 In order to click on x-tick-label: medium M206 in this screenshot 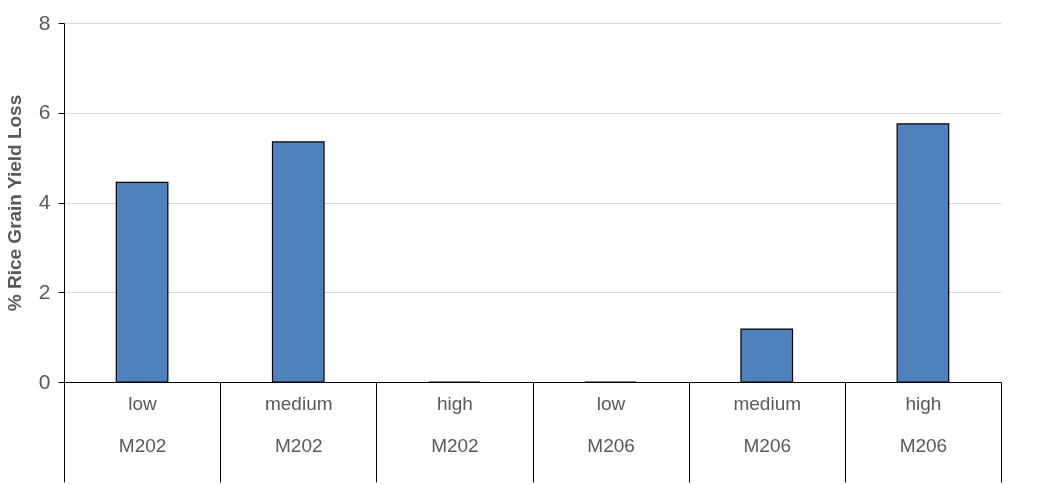, I will do `click(767, 424)`.